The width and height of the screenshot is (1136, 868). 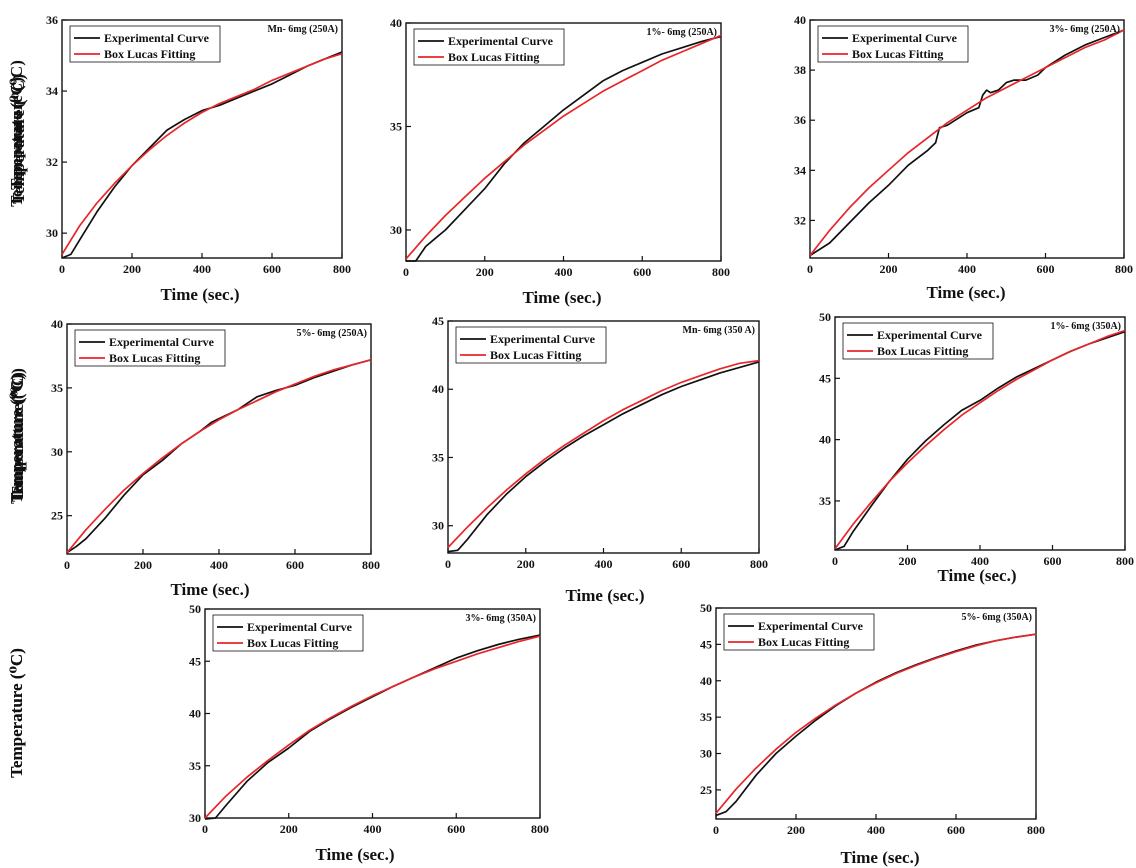 What do you see at coordinates (681, 32) in the screenshot?
I see `panel-annotation: 1%- 6mg (250A)` at bounding box center [681, 32].